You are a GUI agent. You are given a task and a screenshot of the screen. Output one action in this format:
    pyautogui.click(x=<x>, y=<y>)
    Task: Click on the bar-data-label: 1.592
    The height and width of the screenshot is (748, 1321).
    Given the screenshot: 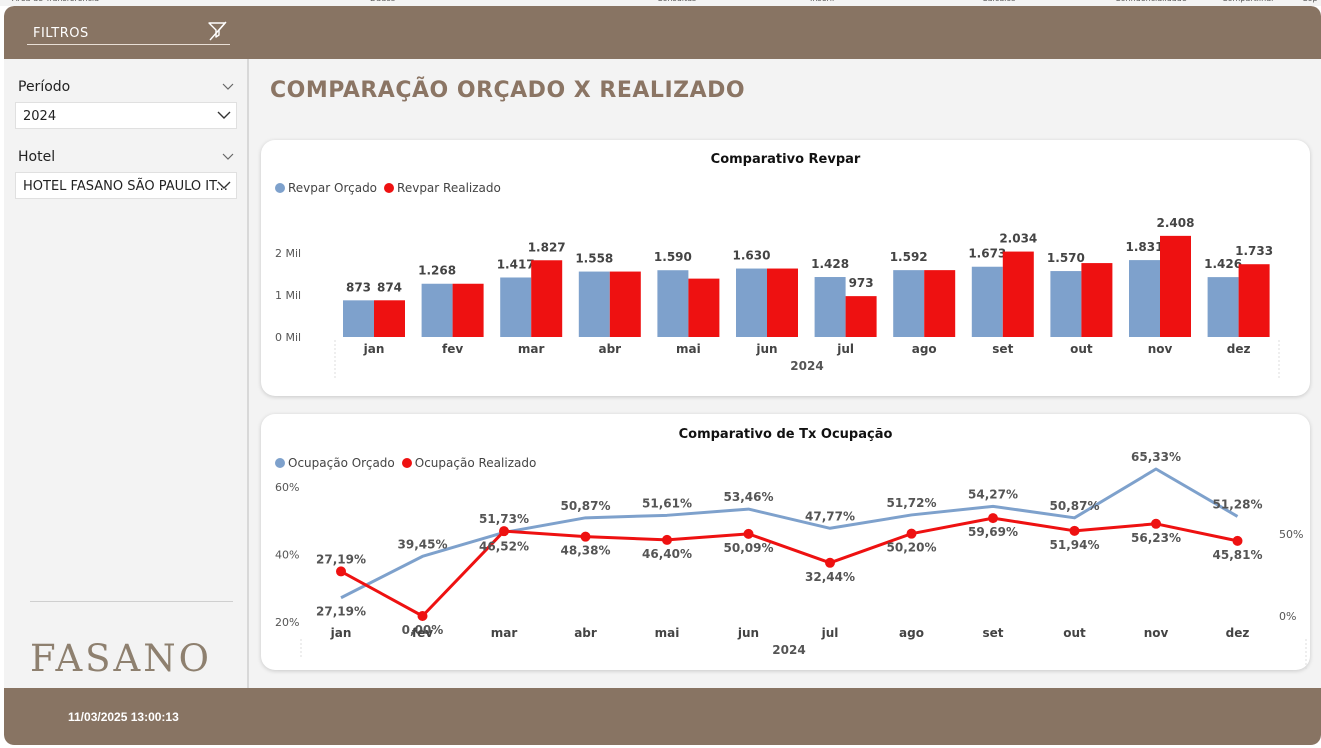 What is the action you would take?
    pyautogui.click(x=909, y=257)
    